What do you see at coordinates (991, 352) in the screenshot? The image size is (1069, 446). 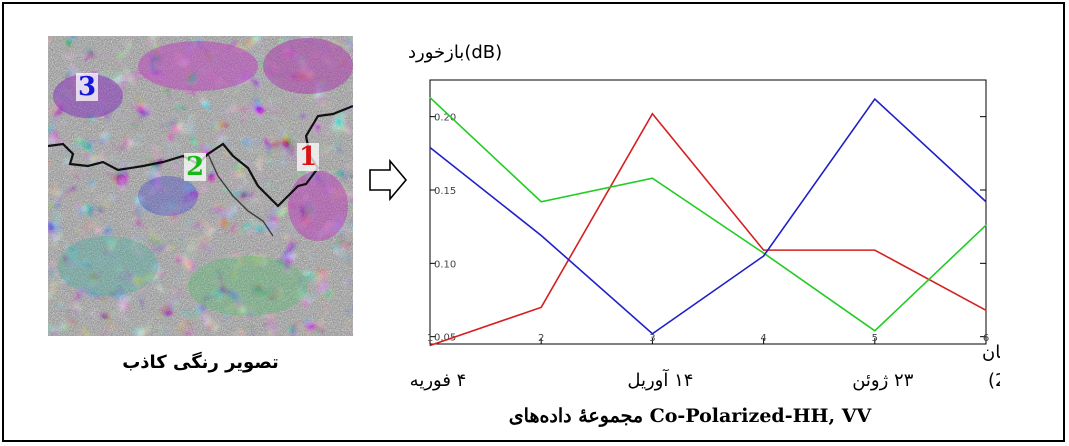 I see `x-axis-label: زمان` at bounding box center [991, 352].